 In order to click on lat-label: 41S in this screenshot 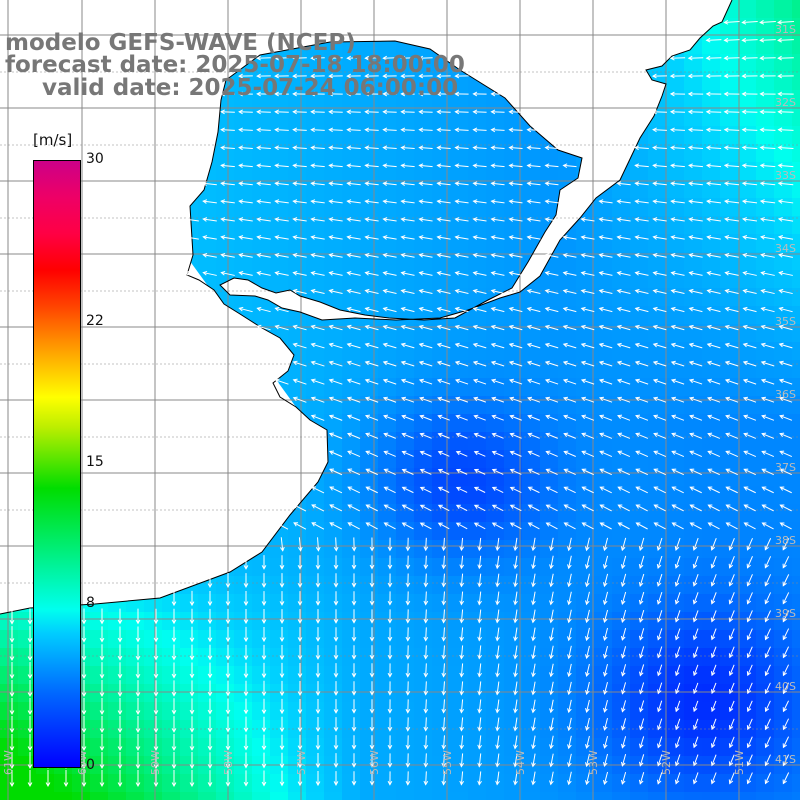, I will do `click(785, 759)`.